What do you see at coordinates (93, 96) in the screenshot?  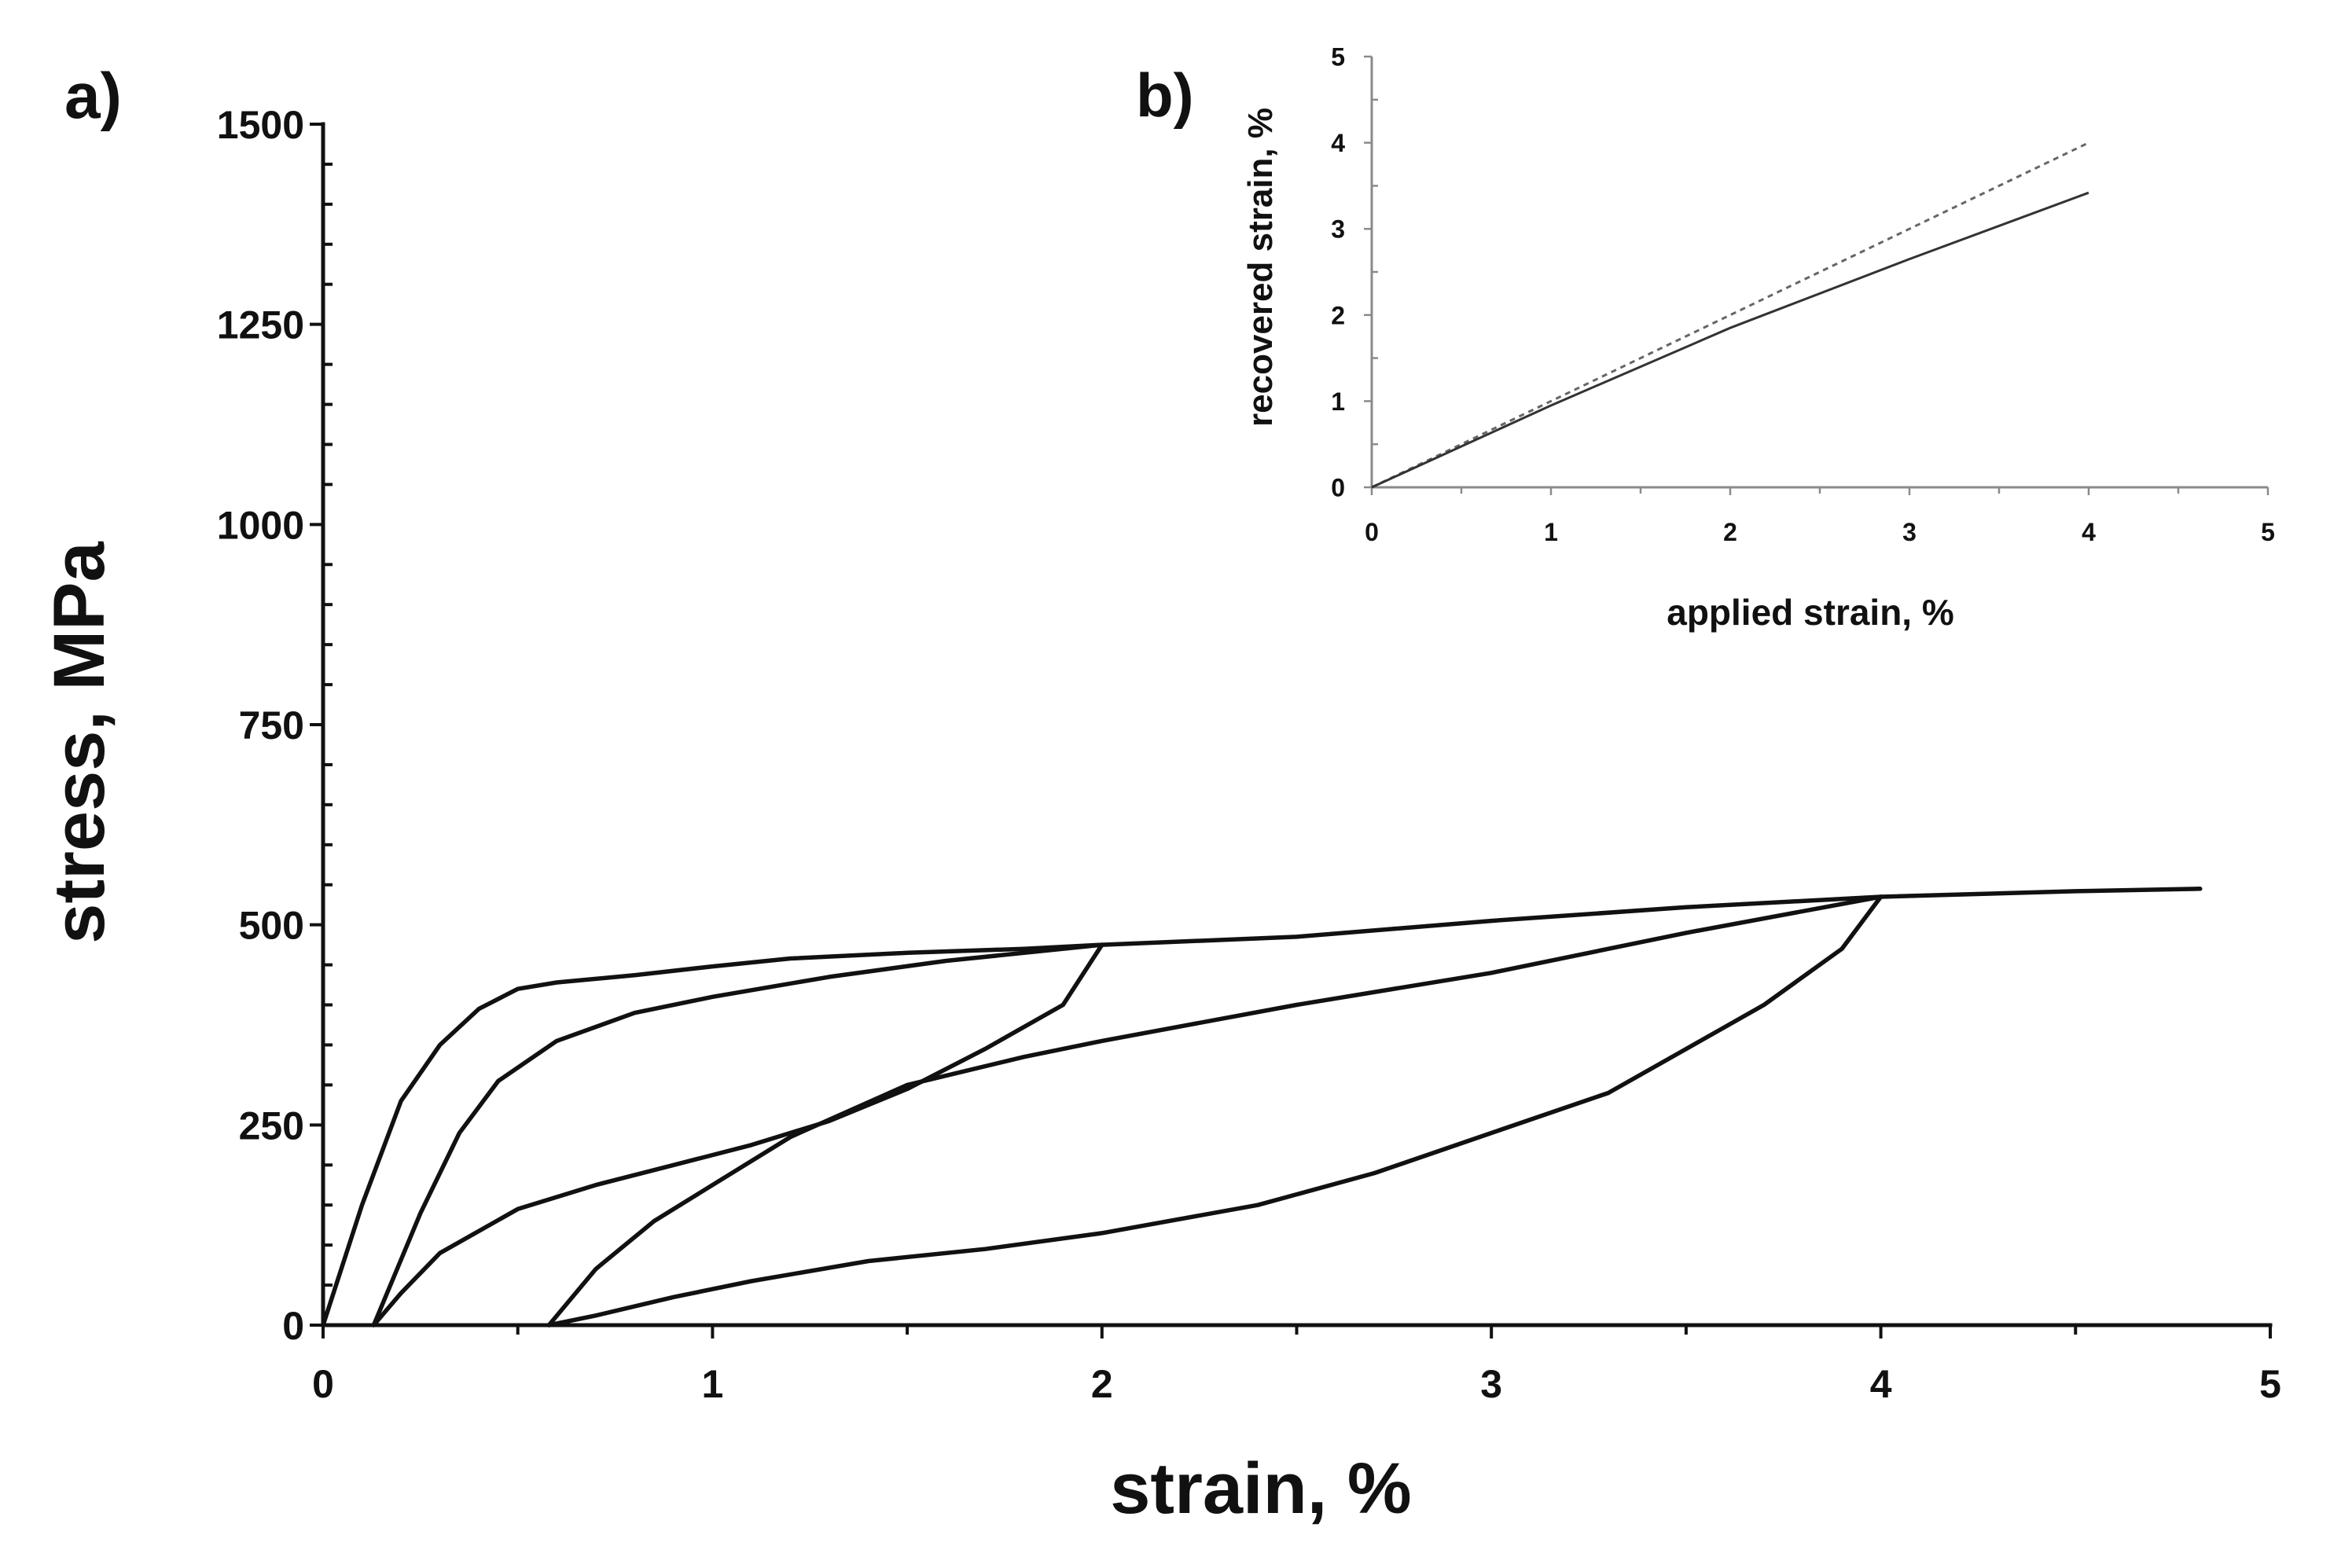 I see `panel-label-a: a)` at bounding box center [93, 96].